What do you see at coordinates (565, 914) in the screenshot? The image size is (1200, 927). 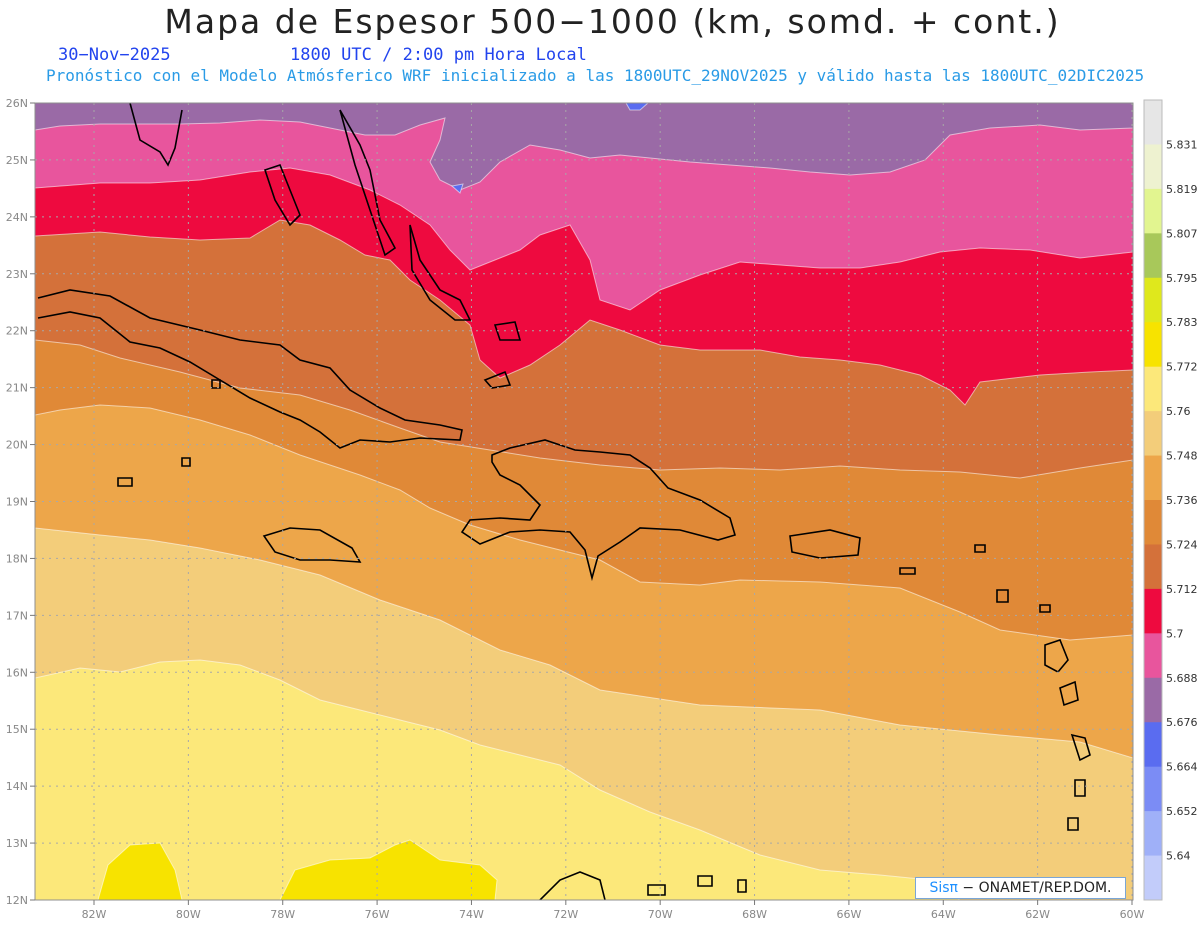 I see `lon-label: 72W` at bounding box center [565, 914].